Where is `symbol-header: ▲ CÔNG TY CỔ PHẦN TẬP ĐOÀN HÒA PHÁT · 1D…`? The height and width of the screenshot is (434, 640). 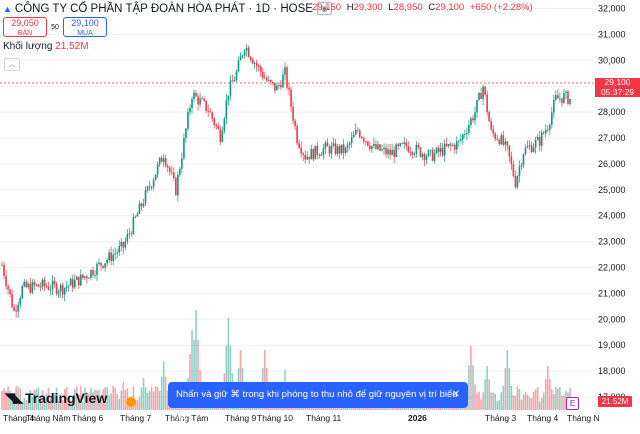
symbol-header: ▲ CÔNG TY CỔ PHẦN TẬP ĐOÀN HÒA PHÁT · 1D… is located at coordinates (166, 8).